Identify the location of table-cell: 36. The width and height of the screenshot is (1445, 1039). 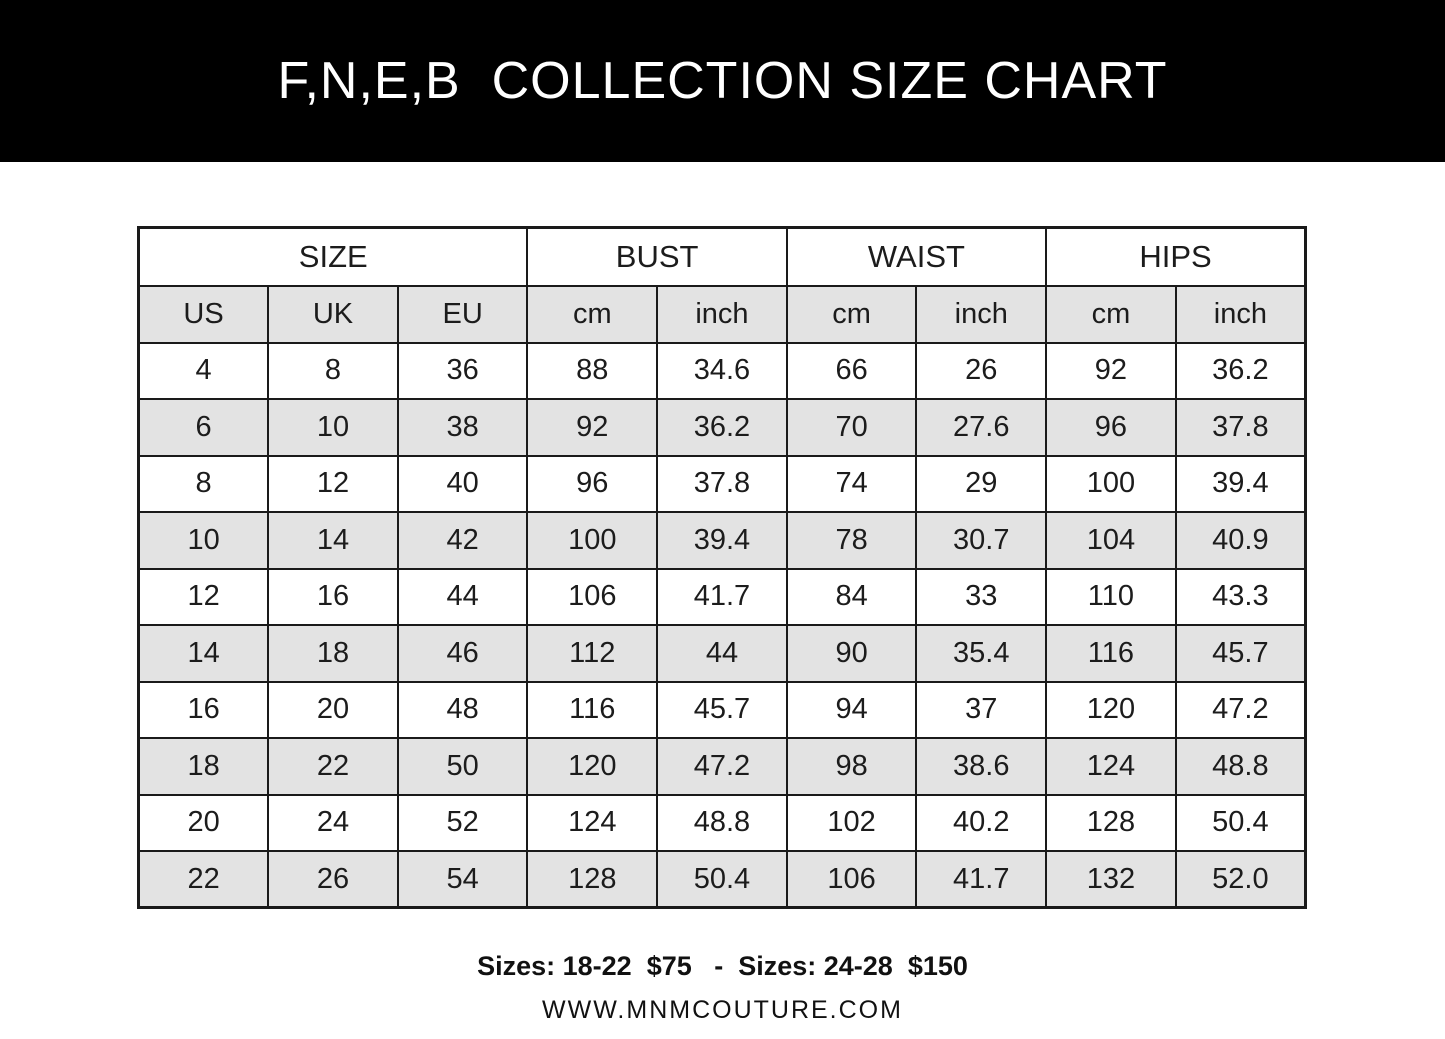
(462, 370).